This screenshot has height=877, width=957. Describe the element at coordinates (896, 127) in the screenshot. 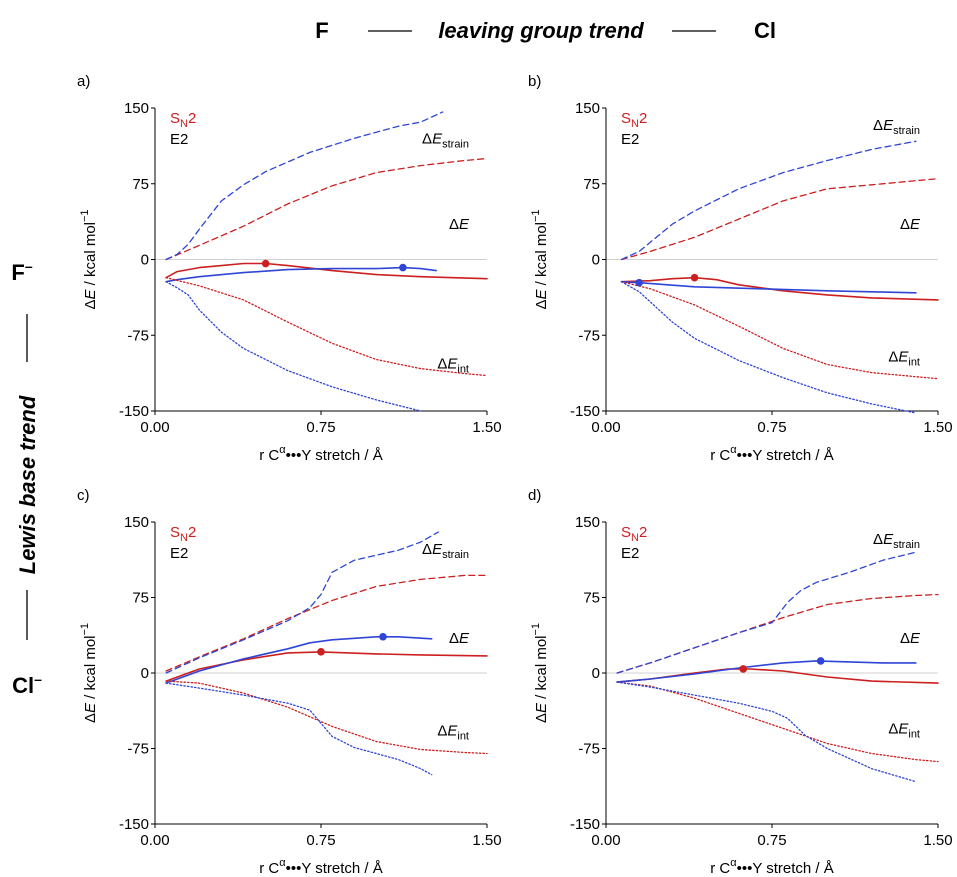

I see `label-delta-e-strain: ΔEstrain` at that location.